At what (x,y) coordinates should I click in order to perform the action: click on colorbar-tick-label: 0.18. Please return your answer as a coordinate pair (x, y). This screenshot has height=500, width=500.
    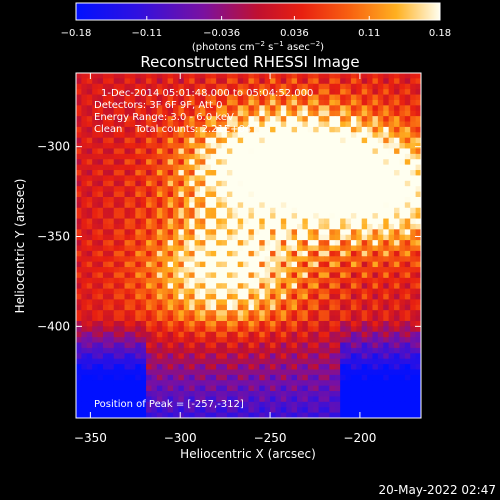
    Looking at the image, I should click on (440, 33).